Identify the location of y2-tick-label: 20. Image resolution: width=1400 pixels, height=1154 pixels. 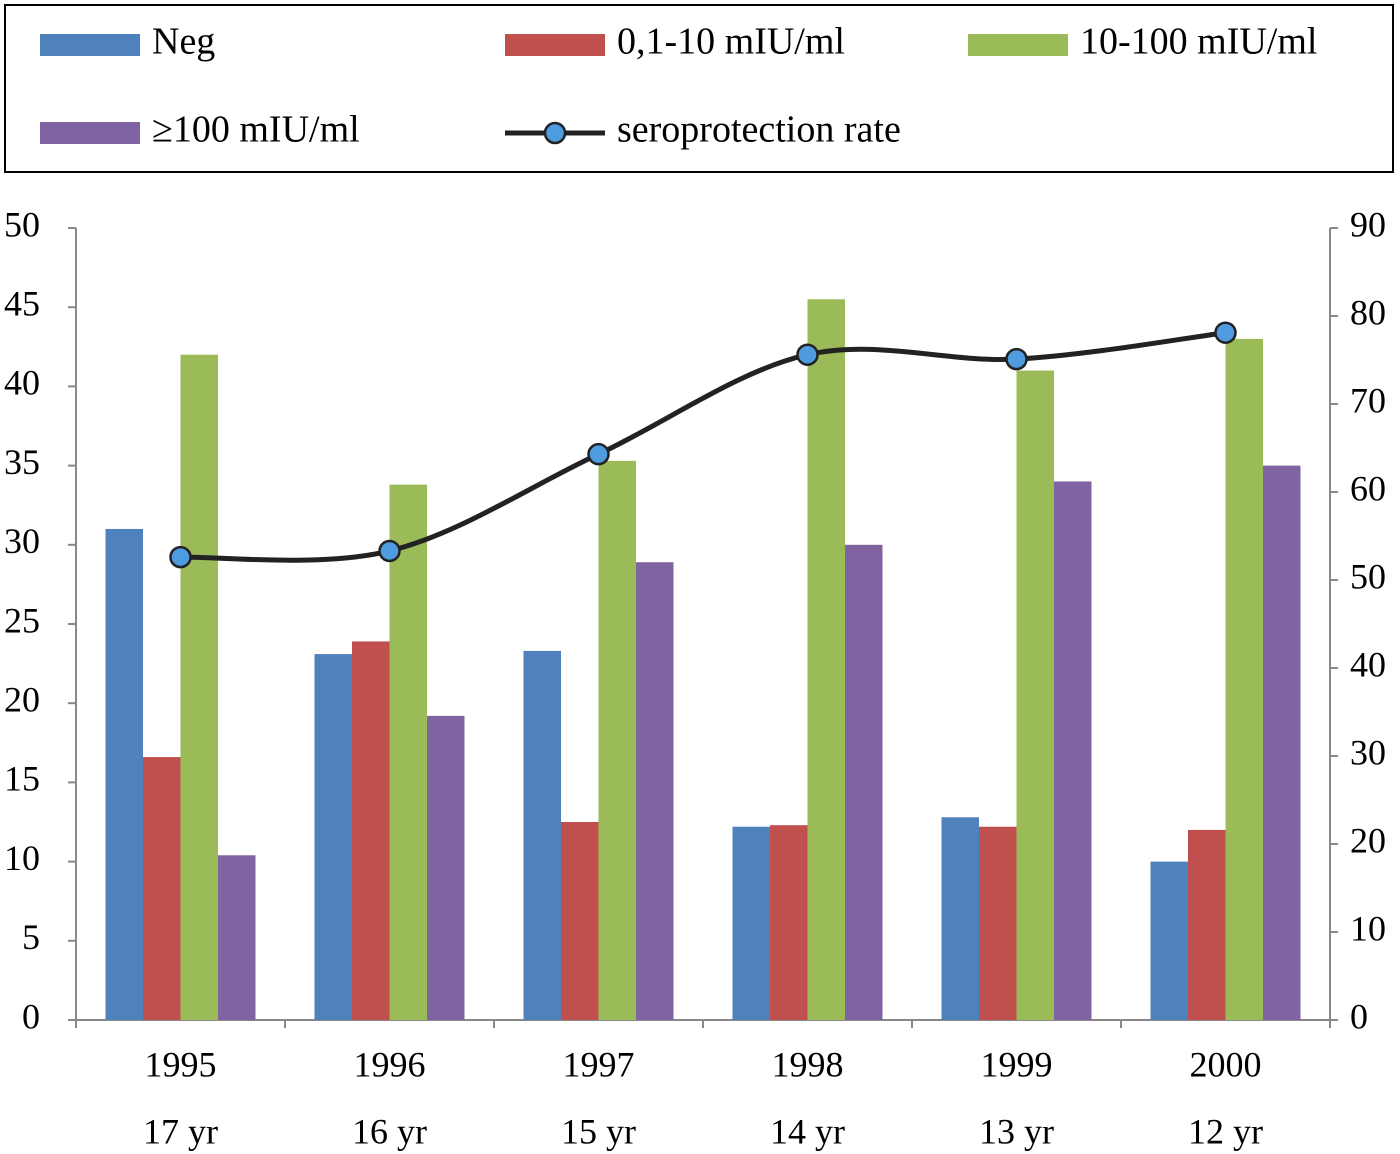
(1368, 840).